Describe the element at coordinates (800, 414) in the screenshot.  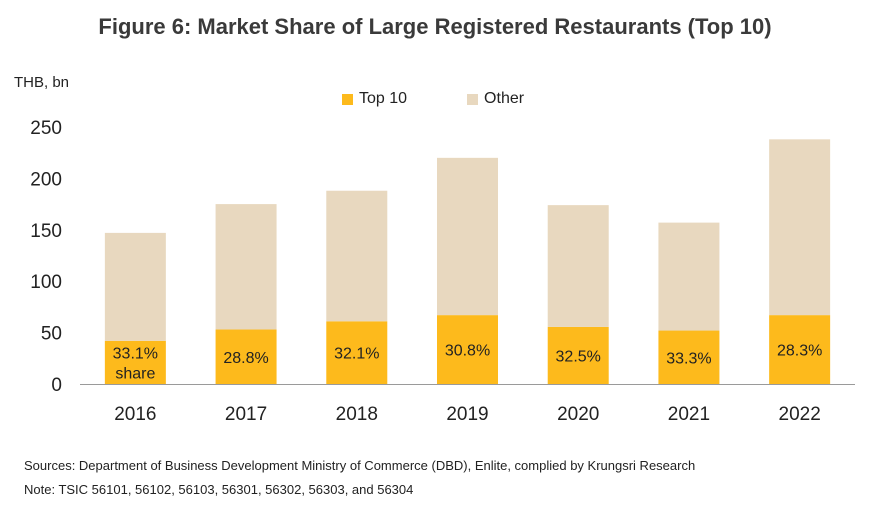
I see `x-tick-label: 2022` at that location.